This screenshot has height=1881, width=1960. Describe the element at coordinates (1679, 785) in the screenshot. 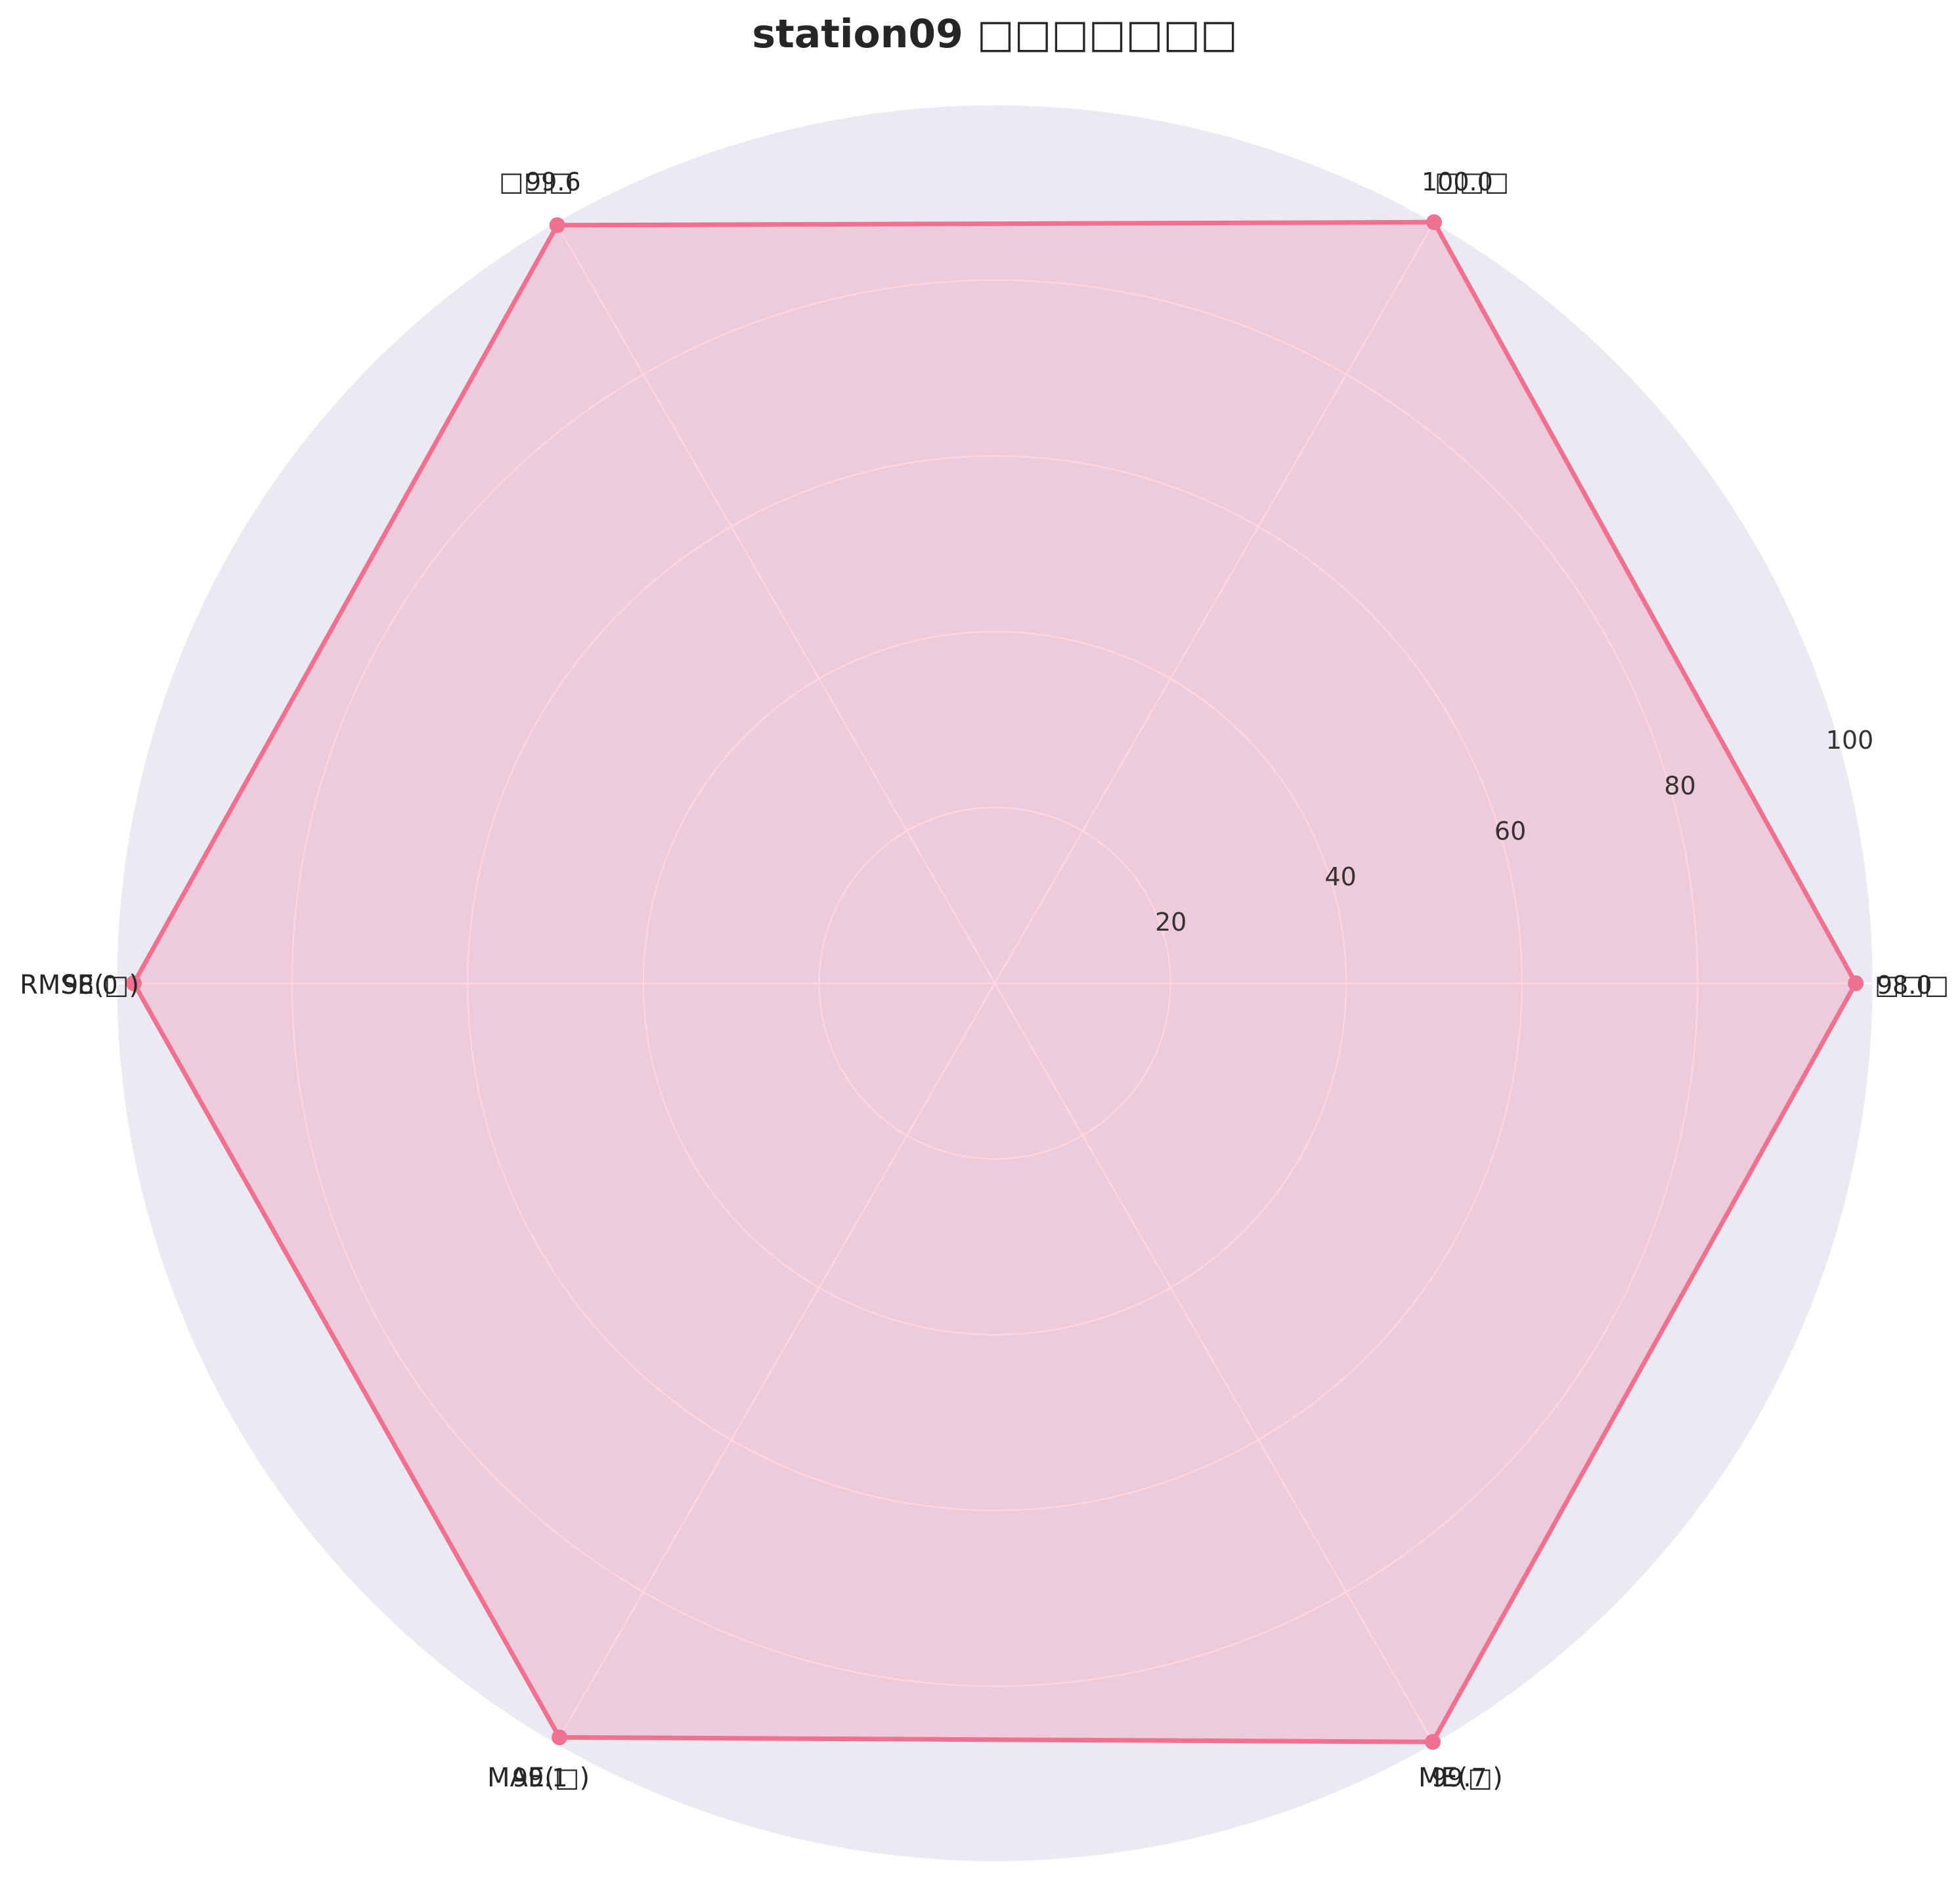

I see `r-tick-label-80: 80` at that location.